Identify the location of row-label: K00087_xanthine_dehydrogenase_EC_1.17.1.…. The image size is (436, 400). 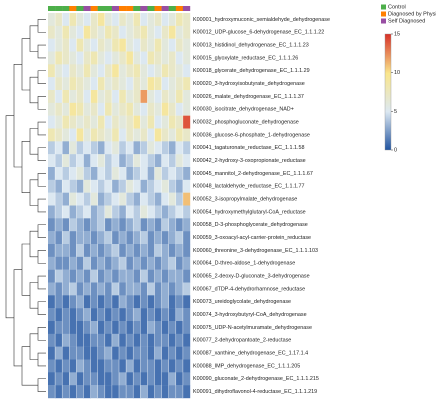
(250, 354).